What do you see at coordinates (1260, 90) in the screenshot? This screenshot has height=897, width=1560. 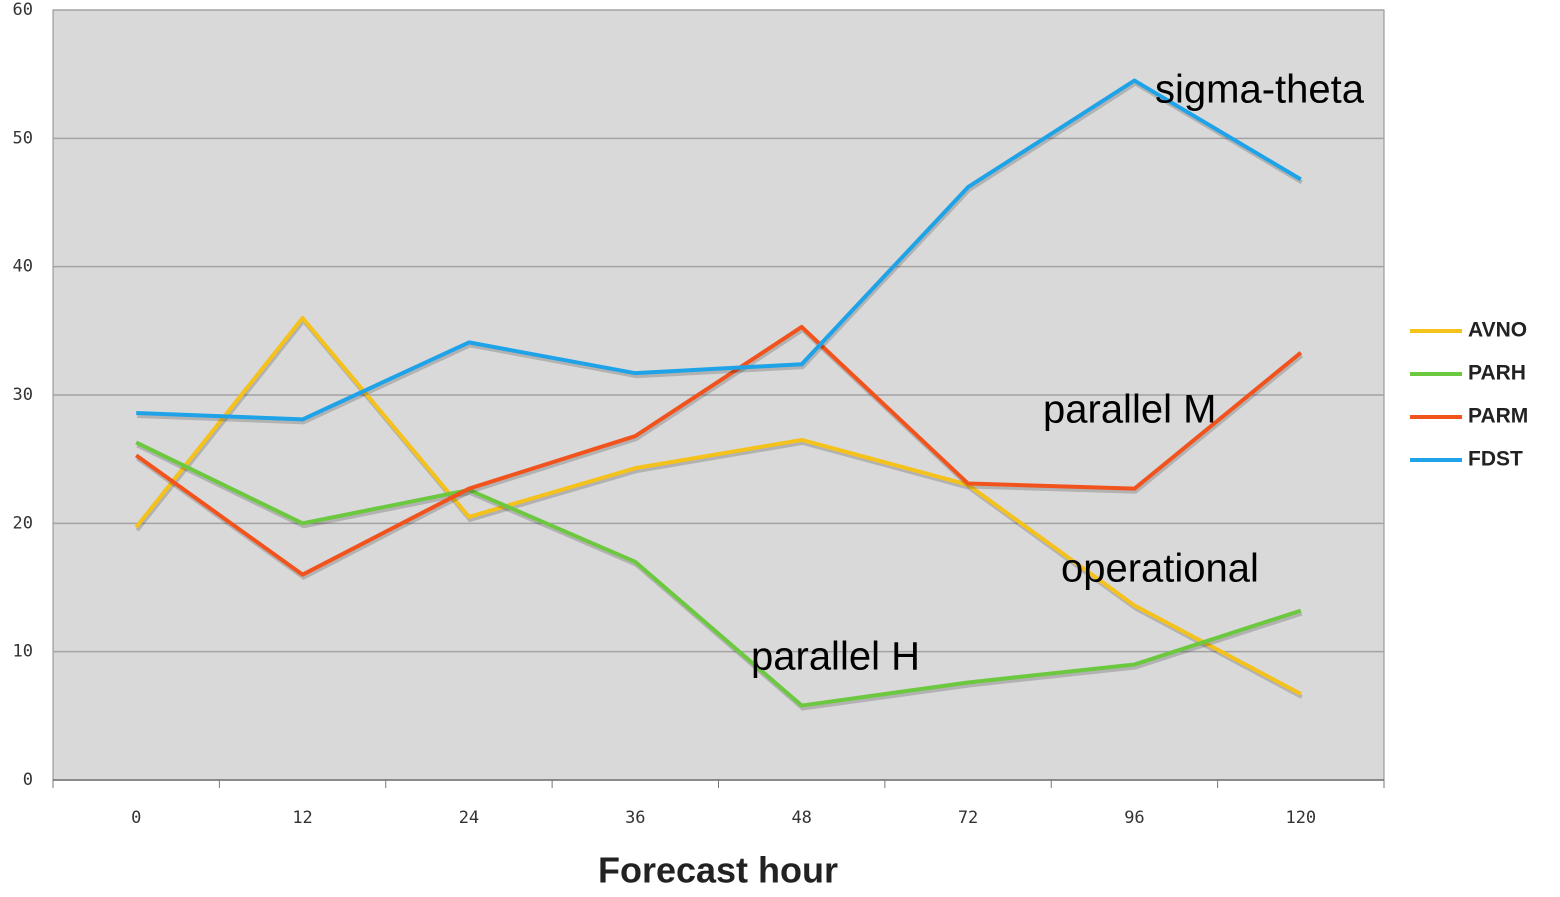 I see `annotation: sigma-theta` at bounding box center [1260, 90].